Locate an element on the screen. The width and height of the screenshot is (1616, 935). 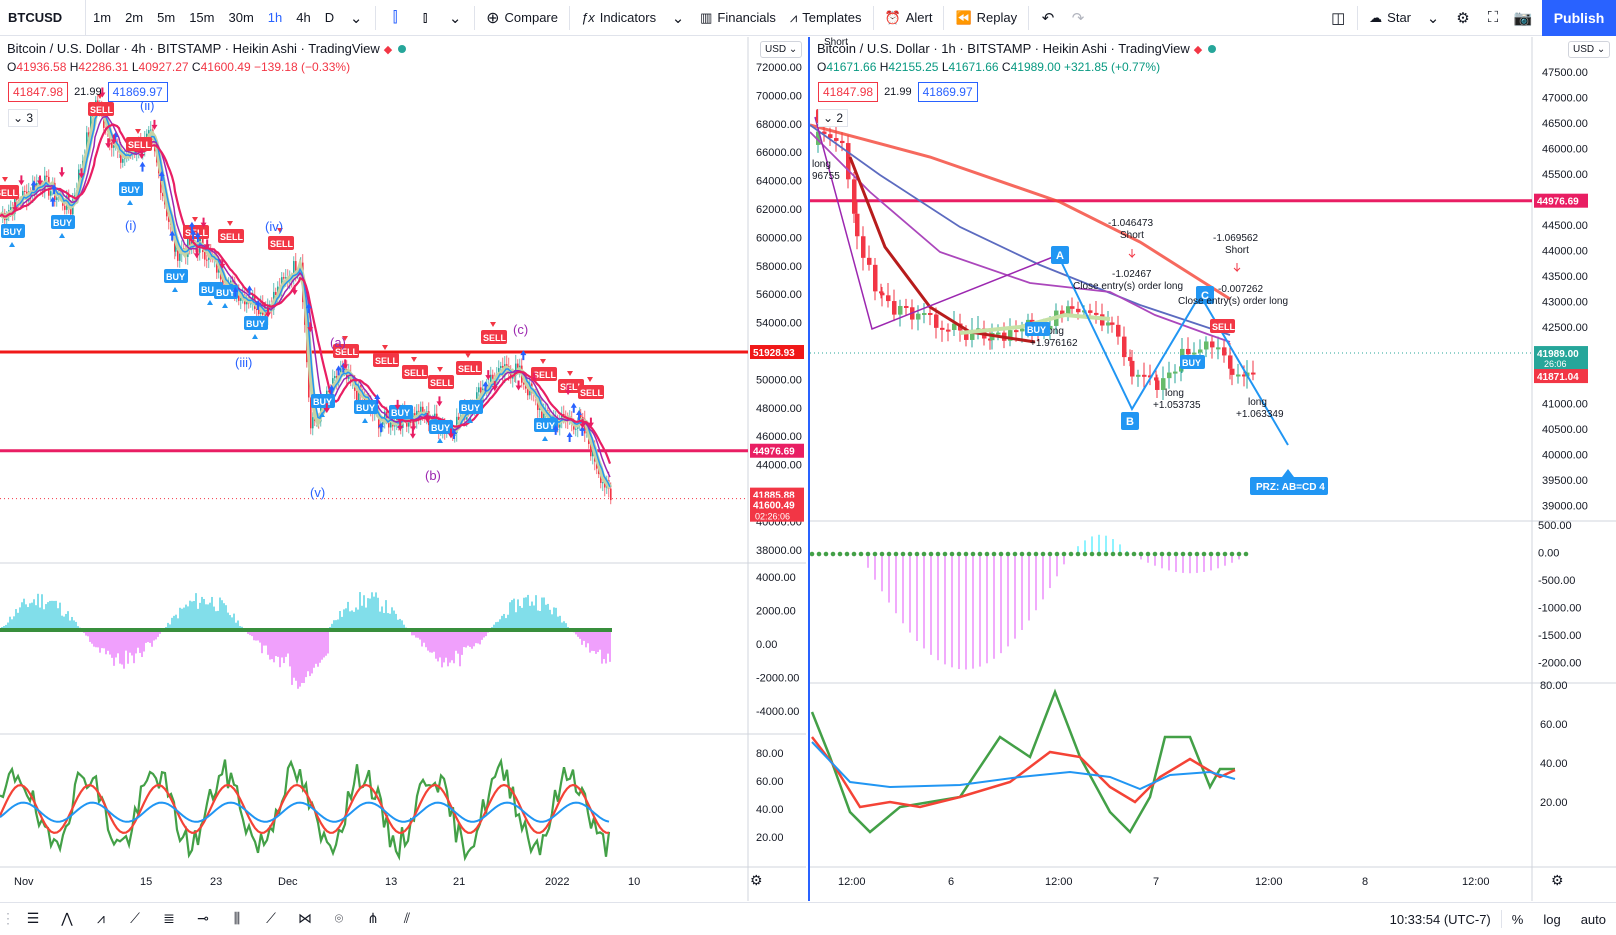
camera-icon: 📷 is located at coordinates (1523, 18).